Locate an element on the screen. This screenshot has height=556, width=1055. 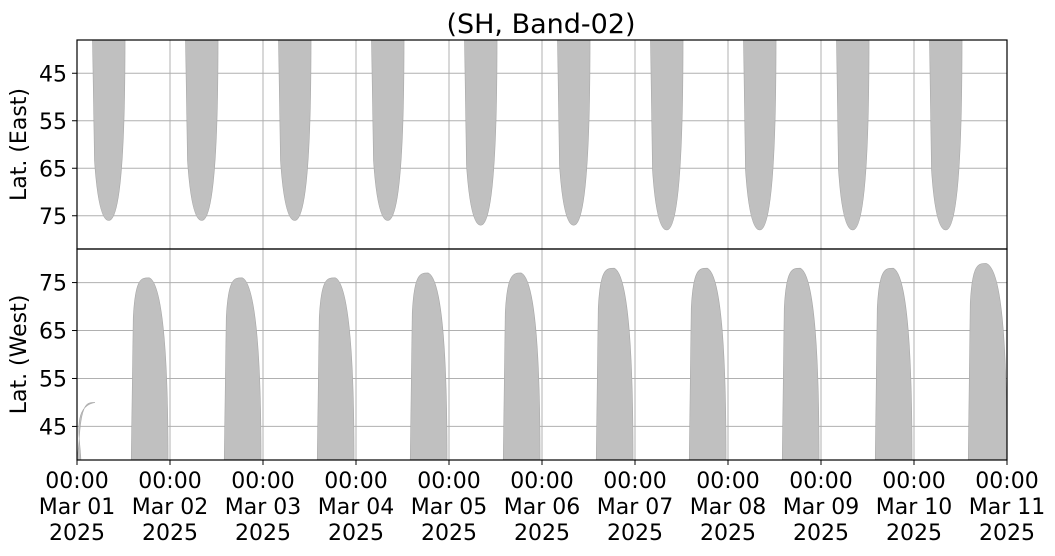
x-tick-label: Mar 01 is located at coordinates (77, 507).